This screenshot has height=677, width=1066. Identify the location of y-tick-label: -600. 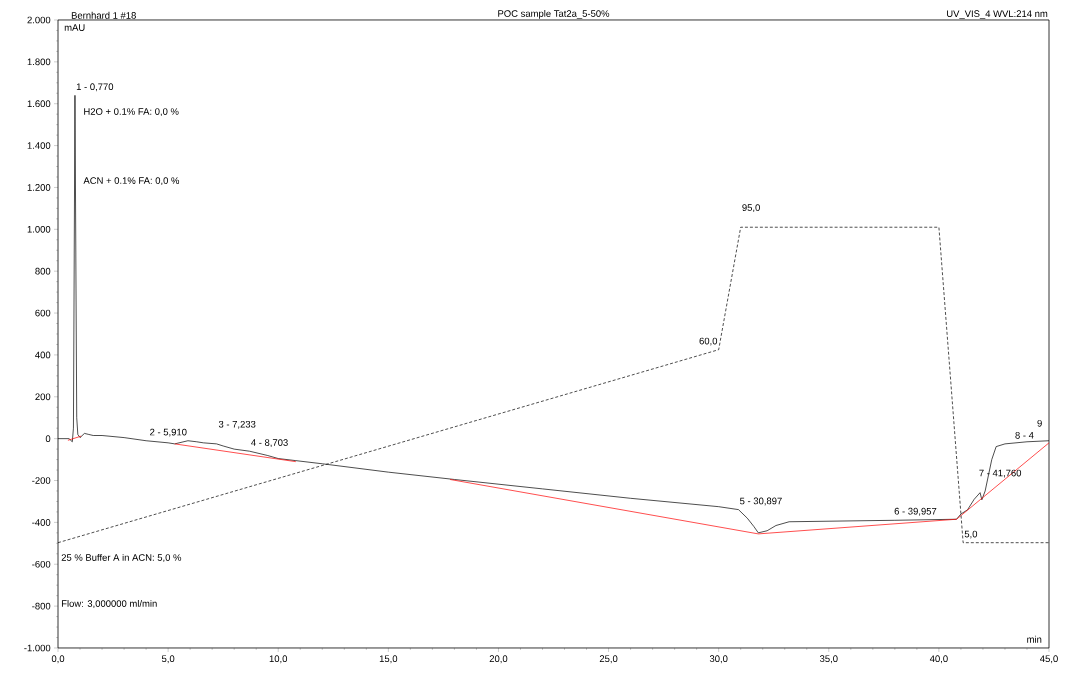
(41, 564).